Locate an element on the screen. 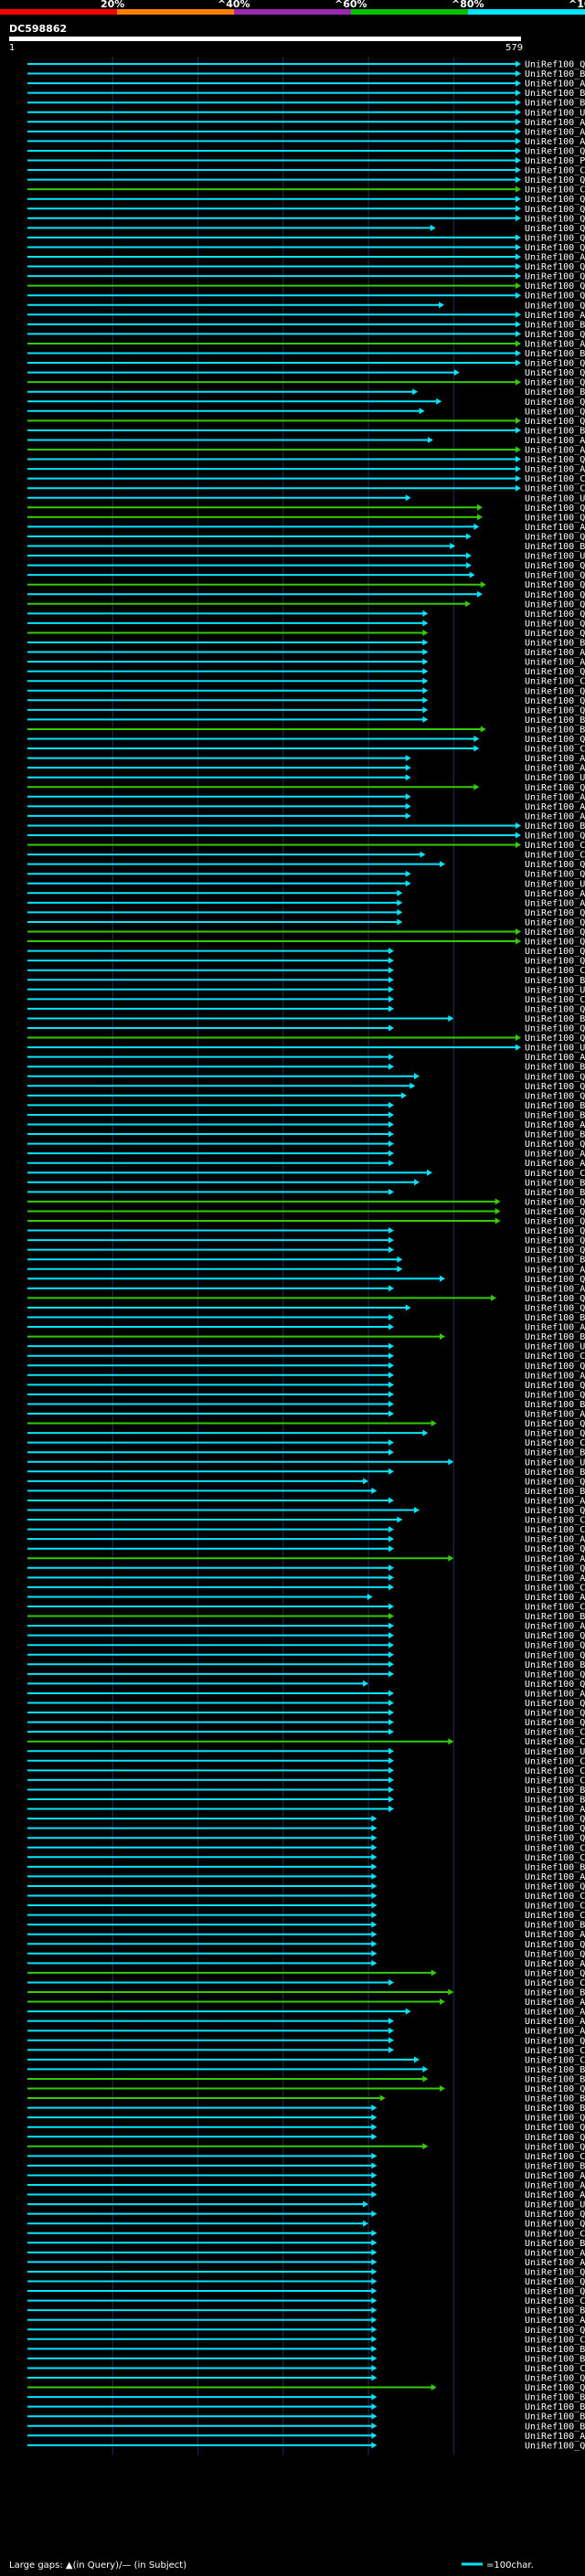  hit-label: UniRef100_B9IDK2 is located at coordinates (555, 1665).